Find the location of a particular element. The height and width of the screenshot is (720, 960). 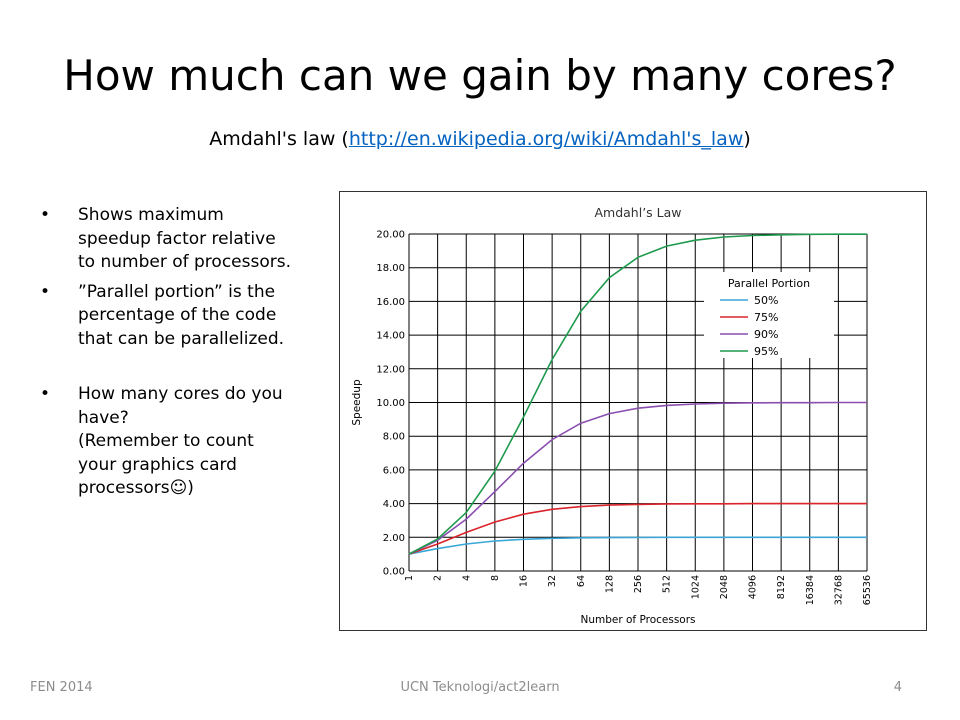

footer-center: UCN Teknologi/act2learn is located at coordinates (480, 687).